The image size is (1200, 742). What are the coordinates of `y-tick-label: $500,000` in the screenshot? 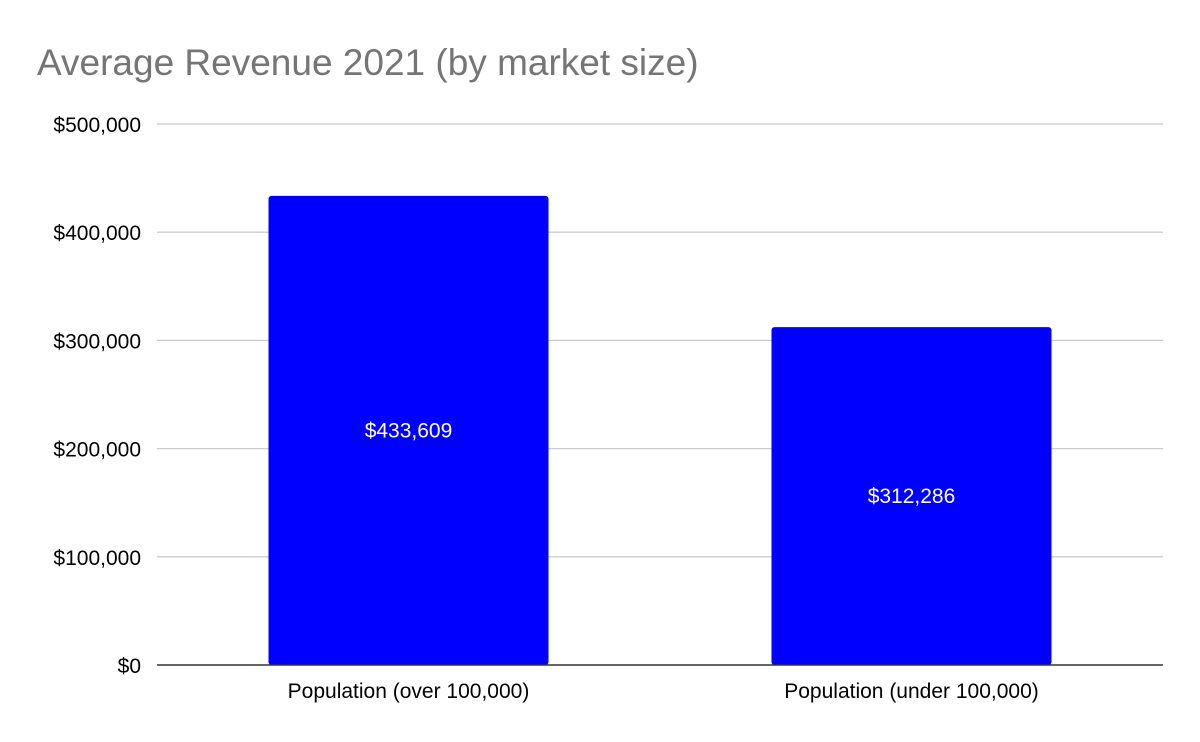 It's located at (97, 125).